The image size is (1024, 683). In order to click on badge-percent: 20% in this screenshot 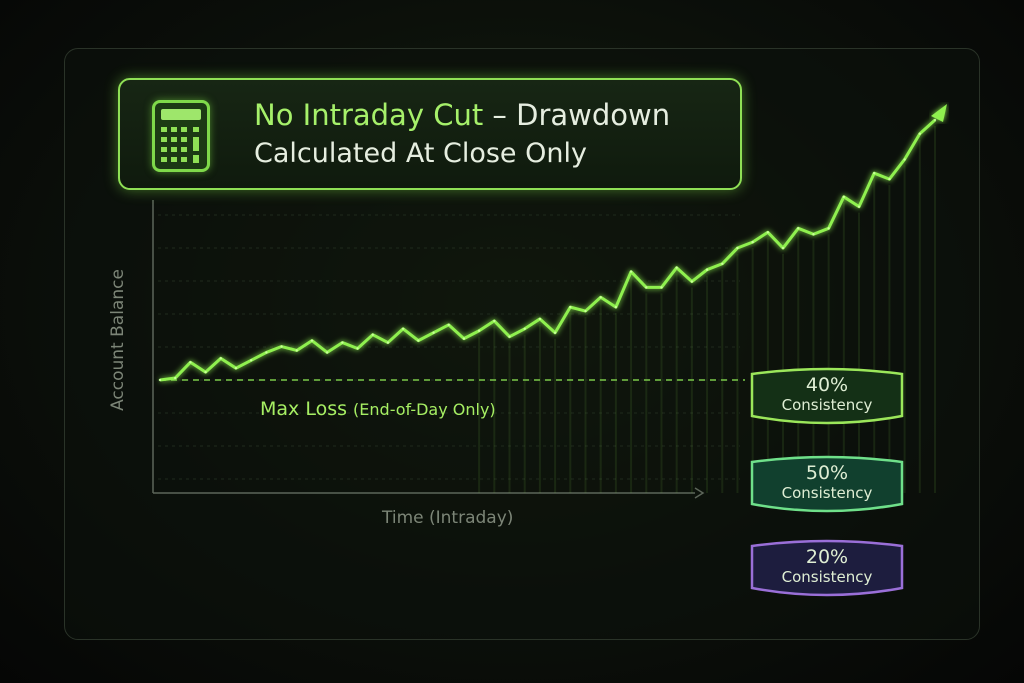, I will do `click(827, 557)`.